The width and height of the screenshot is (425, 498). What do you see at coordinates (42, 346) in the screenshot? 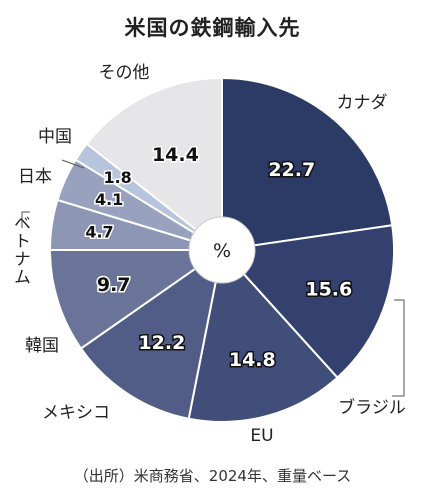
I see `category-label-4: 韓国` at bounding box center [42, 346].